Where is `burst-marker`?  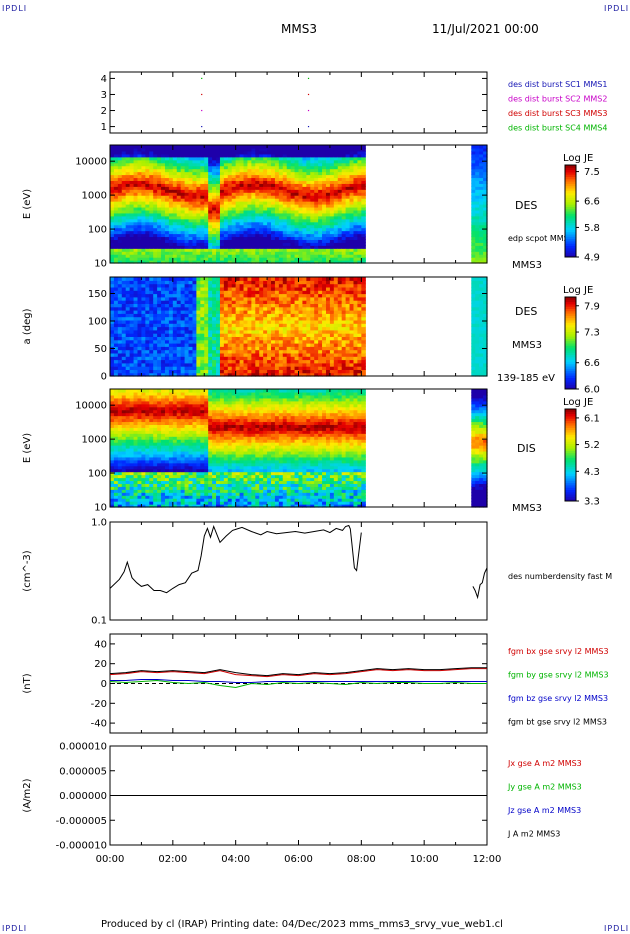 burst-marker is located at coordinates (202, 110).